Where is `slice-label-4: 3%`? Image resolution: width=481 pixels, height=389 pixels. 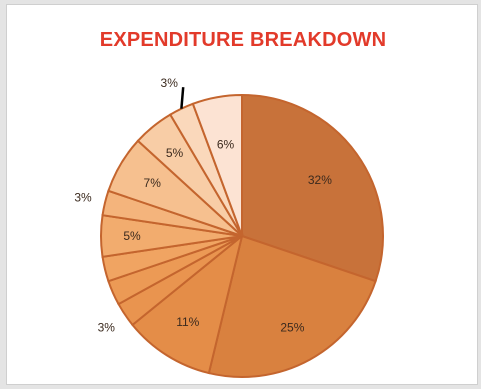
slice-label-4: 3% is located at coordinates (107, 327).